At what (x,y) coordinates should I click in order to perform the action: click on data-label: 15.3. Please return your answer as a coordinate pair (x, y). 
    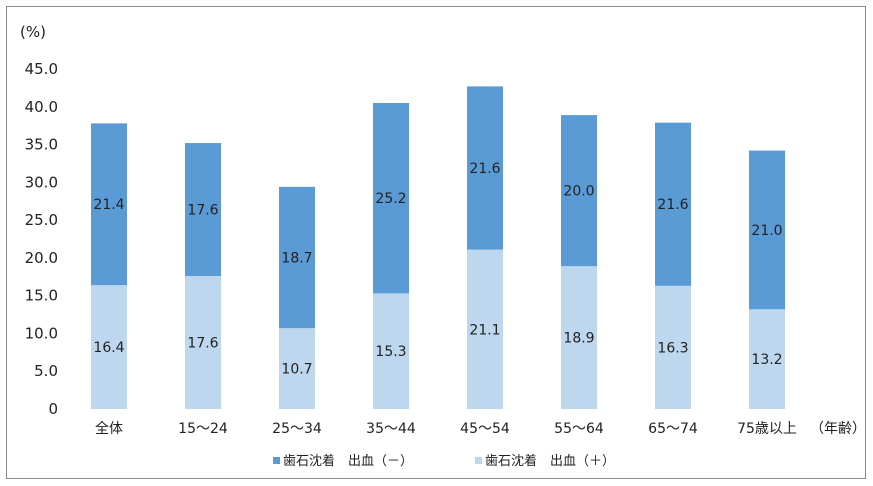
    Looking at the image, I should click on (390, 352).